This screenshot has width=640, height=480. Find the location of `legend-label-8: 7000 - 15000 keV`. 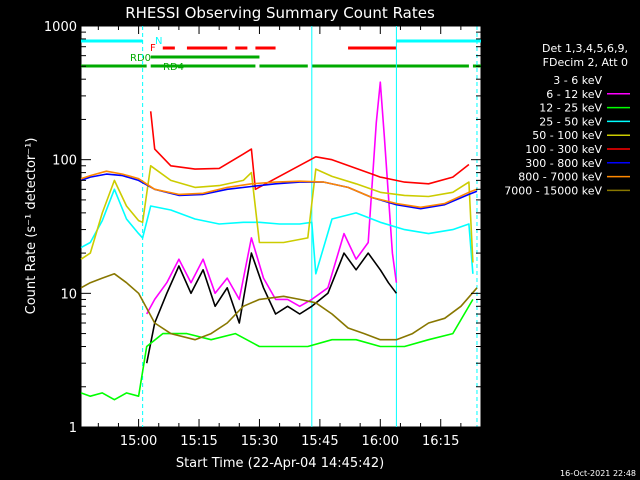

legend-label-8: 7000 - 15000 keV is located at coordinates (553, 190).